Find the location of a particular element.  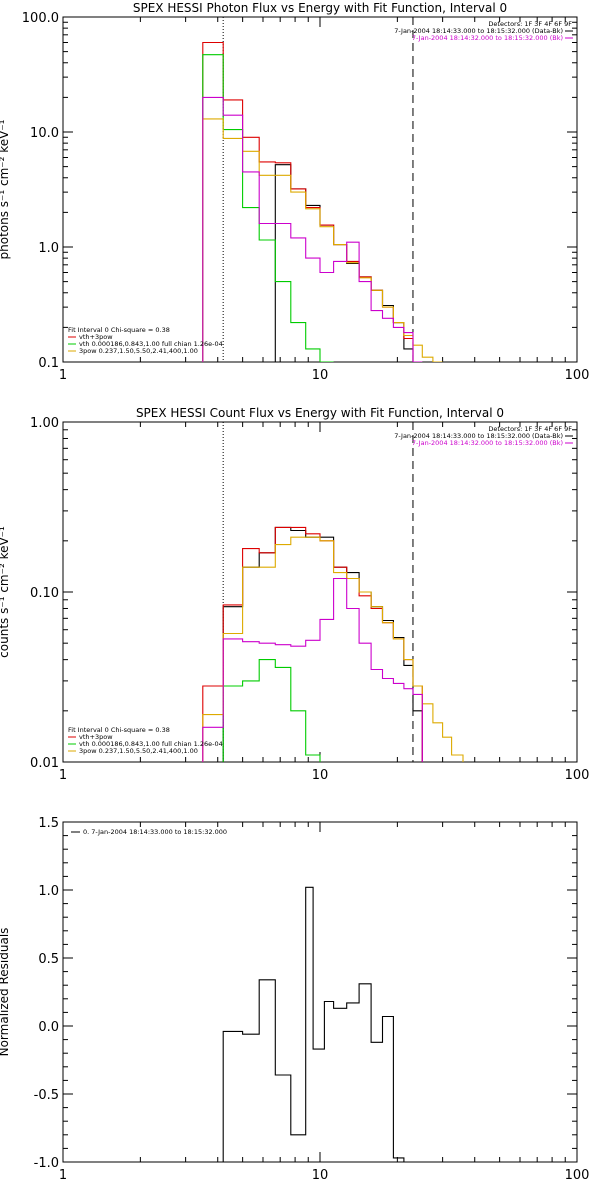

y-tick-label: -0.5 is located at coordinates (46, 1095).